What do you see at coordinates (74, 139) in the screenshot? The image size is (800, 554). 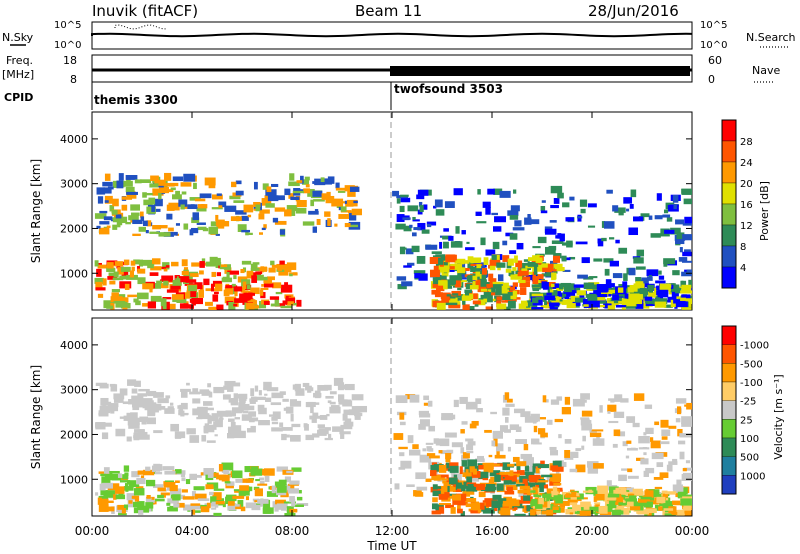 I see `y-tick-label: 4000` at bounding box center [74, 139].